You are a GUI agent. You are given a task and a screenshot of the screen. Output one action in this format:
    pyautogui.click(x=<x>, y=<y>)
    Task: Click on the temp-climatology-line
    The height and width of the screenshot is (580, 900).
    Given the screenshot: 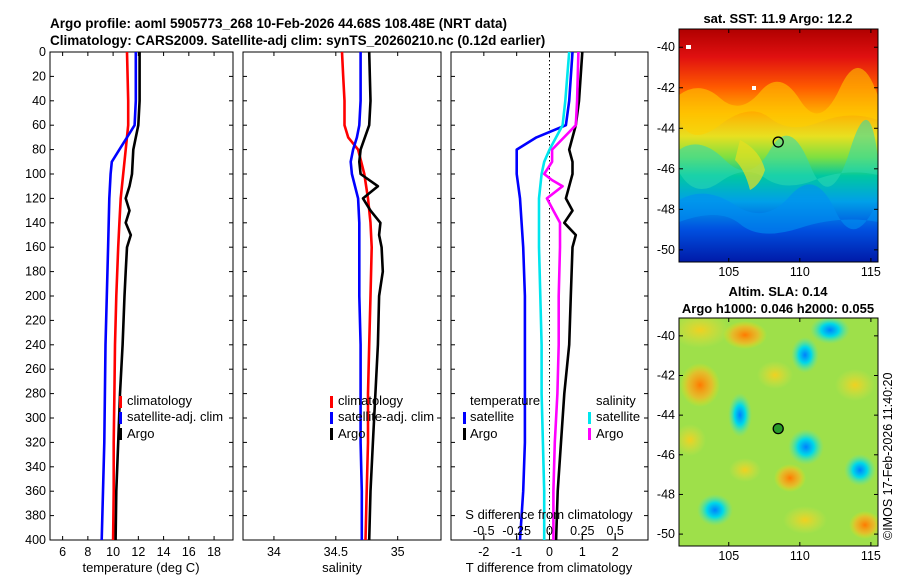 What is the action you would take?
    pyautogui.click(x=120, y=296)
    